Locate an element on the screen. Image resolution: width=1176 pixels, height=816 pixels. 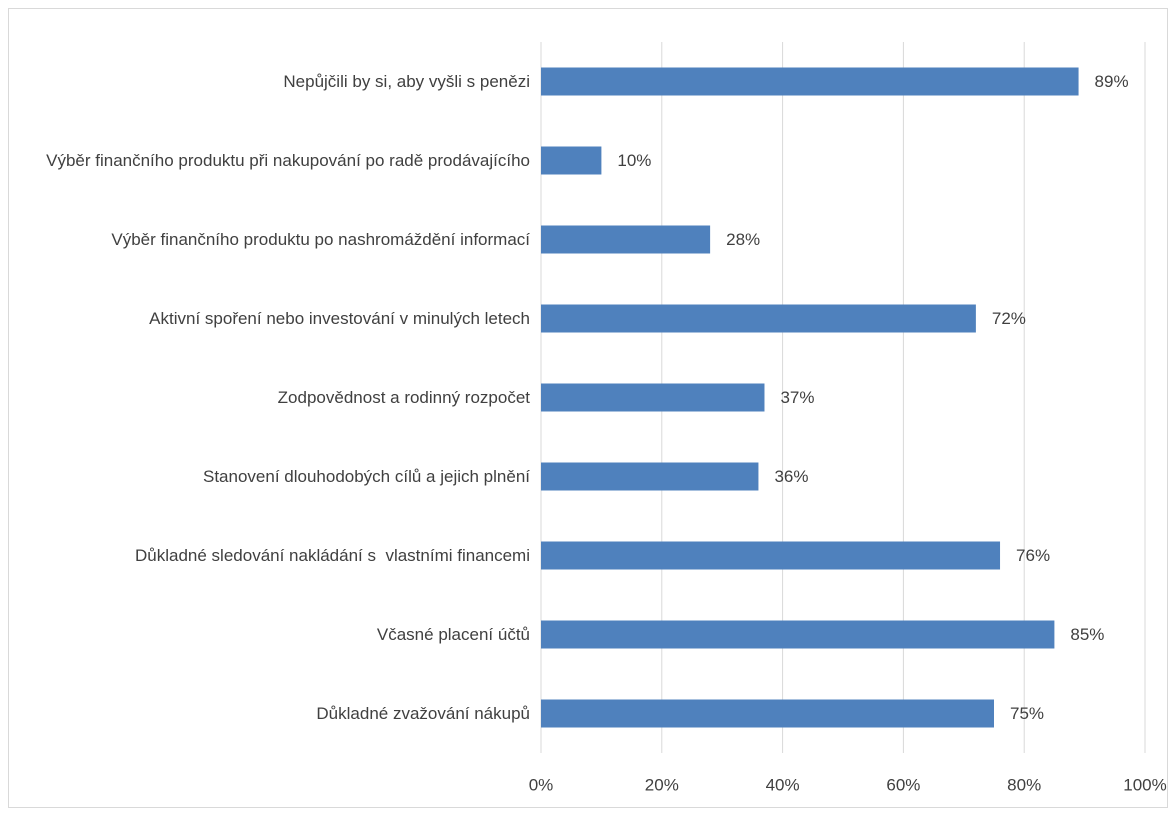
data-label: 89% is located at coordinates (1112, 81).